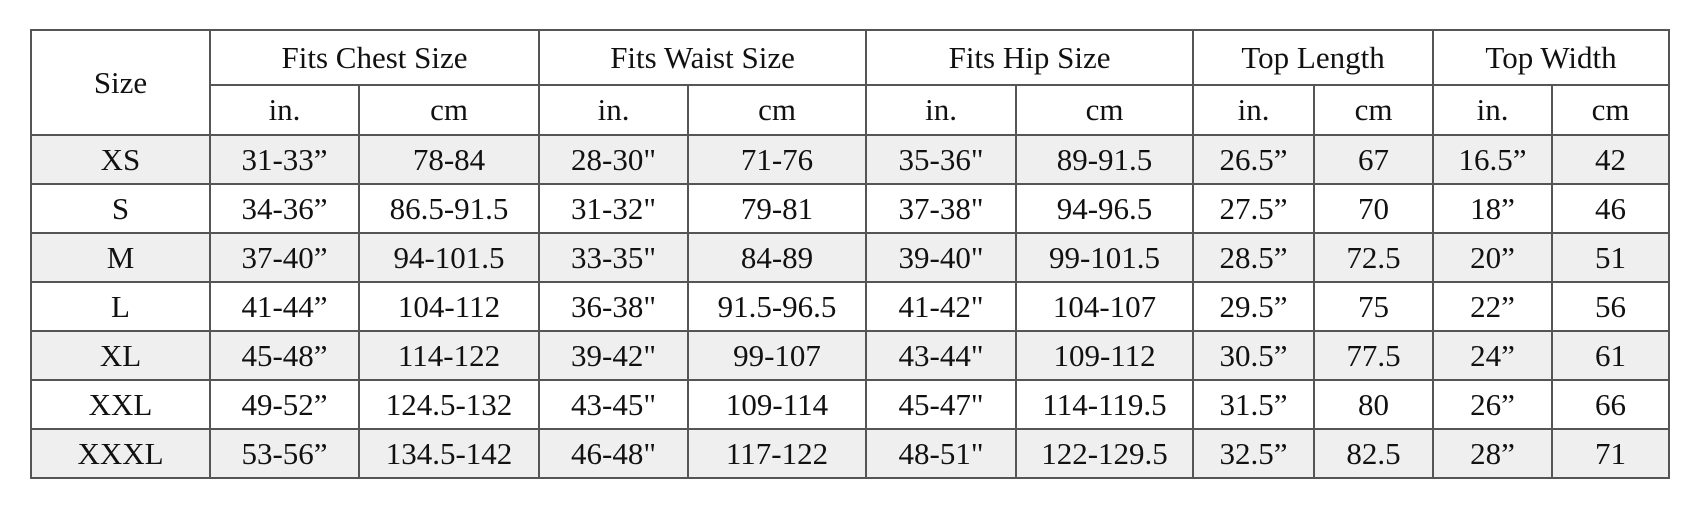  Describe the element at coordinates (941, 208) in the screenshot. I see `value-cell: 37-38"` at that location.